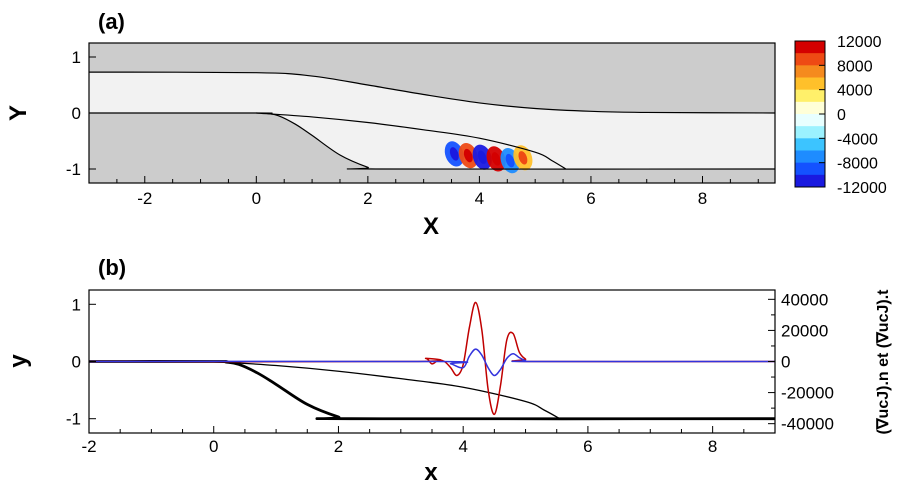 The image size is (900, 483). What do you see at coordinates (807, 424) in the screenshot?
I see `y2-tick-label: -40000` at bounding box center [807, 424].